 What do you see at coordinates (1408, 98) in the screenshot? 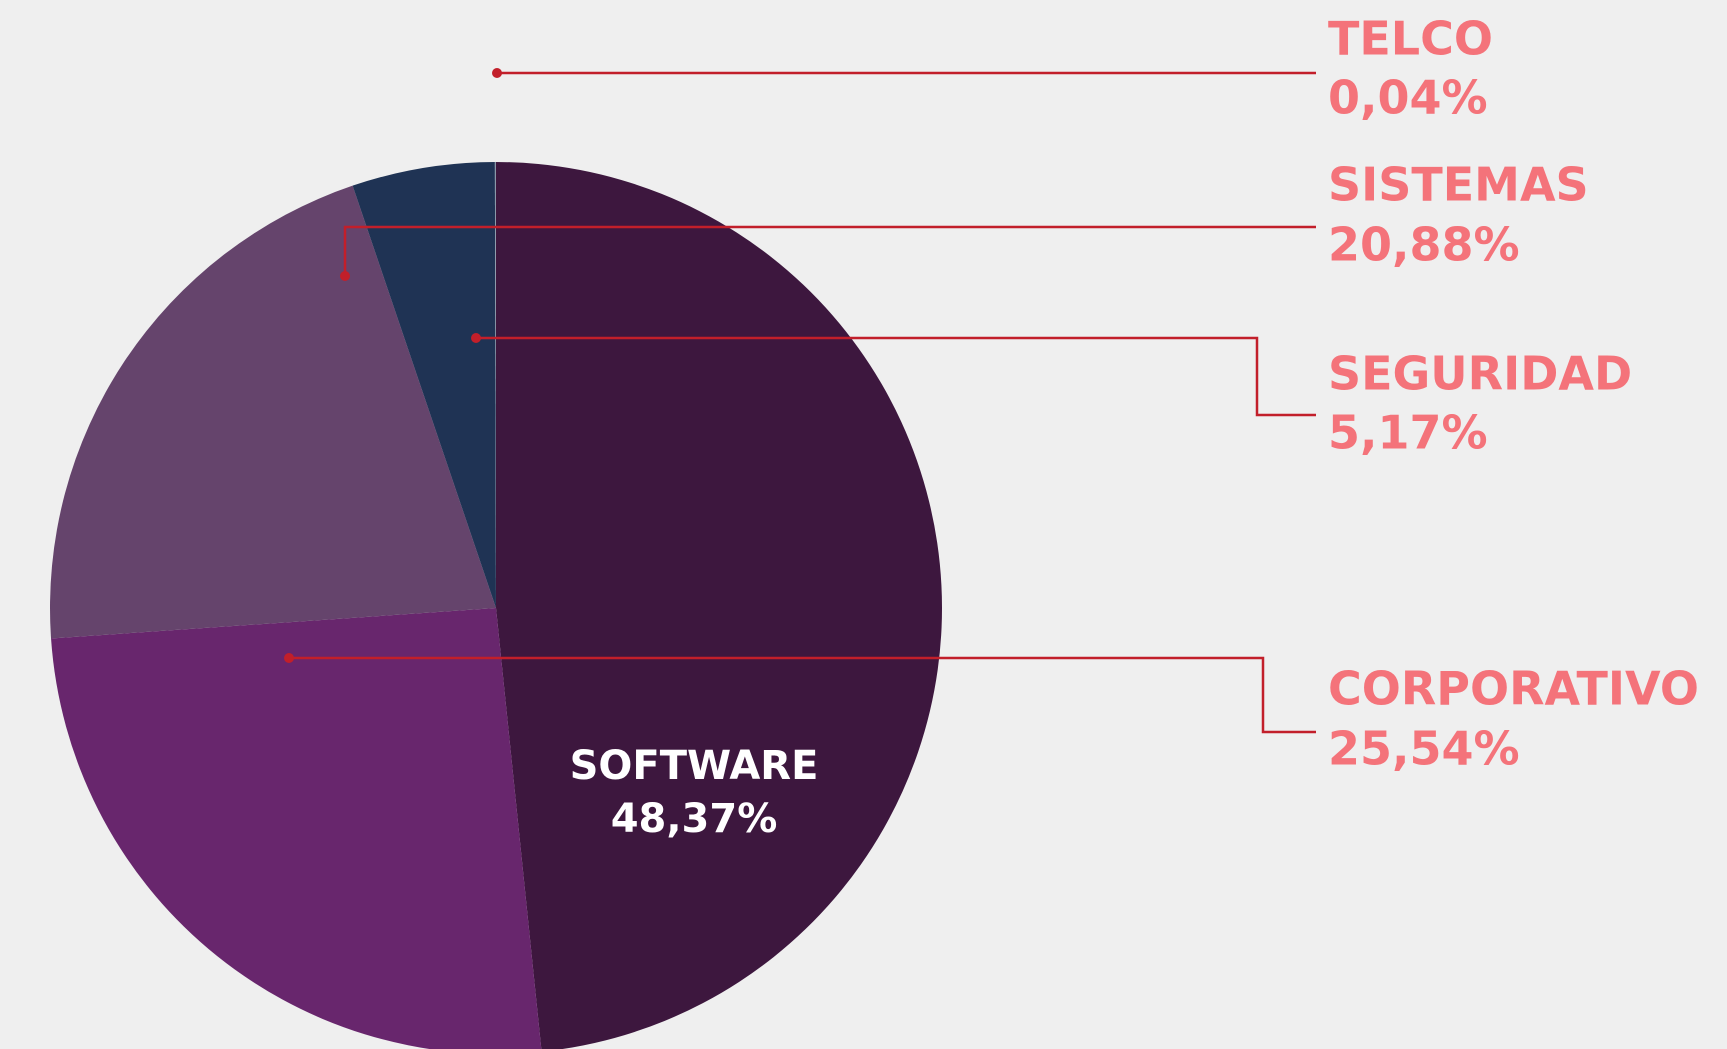
I see `value-label: 0,04%` at bounding box center [1408, 98].